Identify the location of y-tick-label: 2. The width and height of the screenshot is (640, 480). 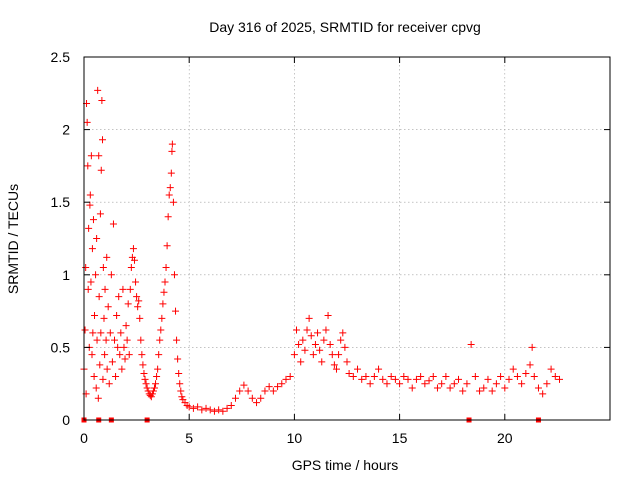
(66, 130).